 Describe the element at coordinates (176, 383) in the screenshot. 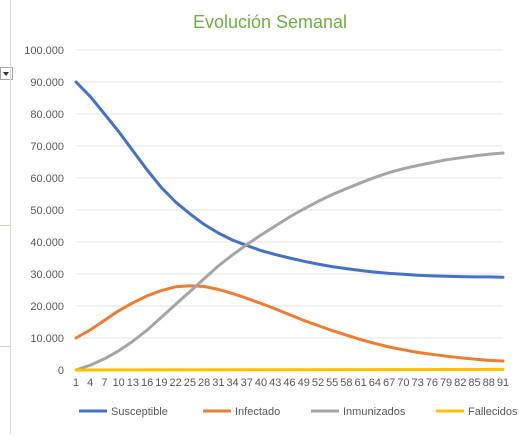

I see `x-tick-label: 22` at that location.